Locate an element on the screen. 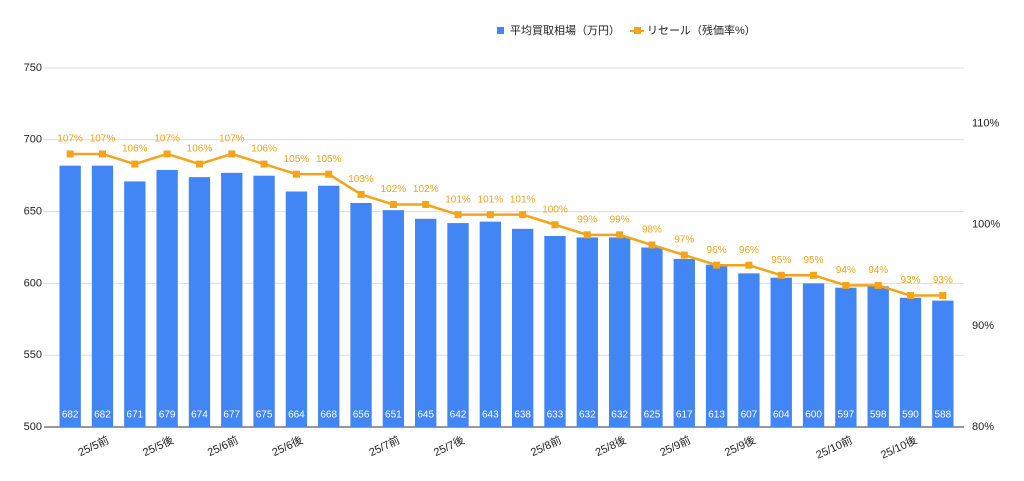  bar-value-label: 677 is located at coordinates (231, 415).